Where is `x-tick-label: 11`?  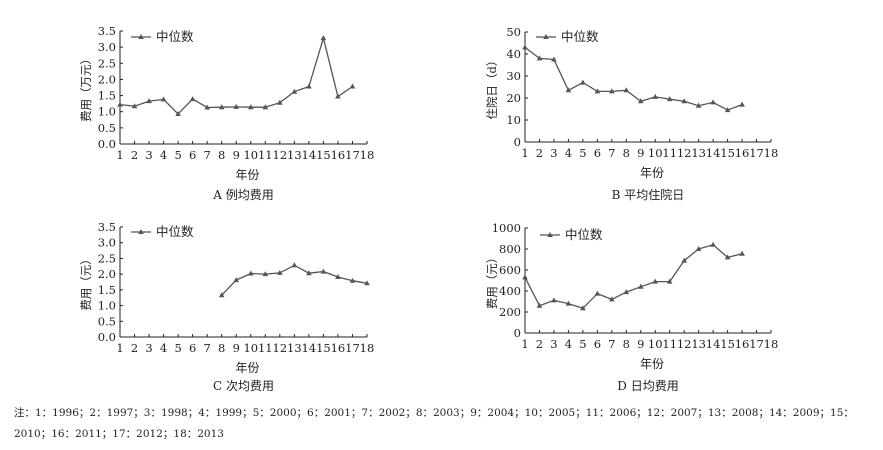
x-tick-label: 11 is located at coordinates (265, 348).